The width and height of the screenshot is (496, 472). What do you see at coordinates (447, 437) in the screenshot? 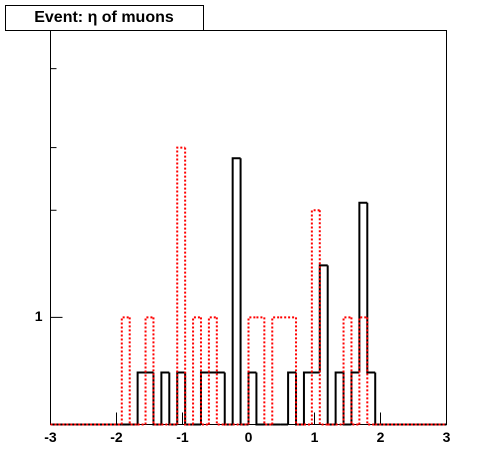
I see `x-tick-label: 3` at bounding box center [447, 437].